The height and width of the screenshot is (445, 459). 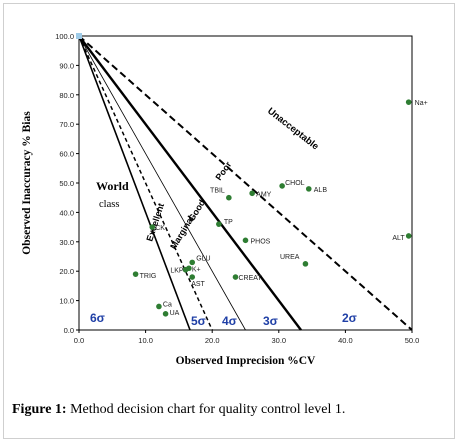 I want to click on y-tick-label: 100.0, so click(x=64, y=36).